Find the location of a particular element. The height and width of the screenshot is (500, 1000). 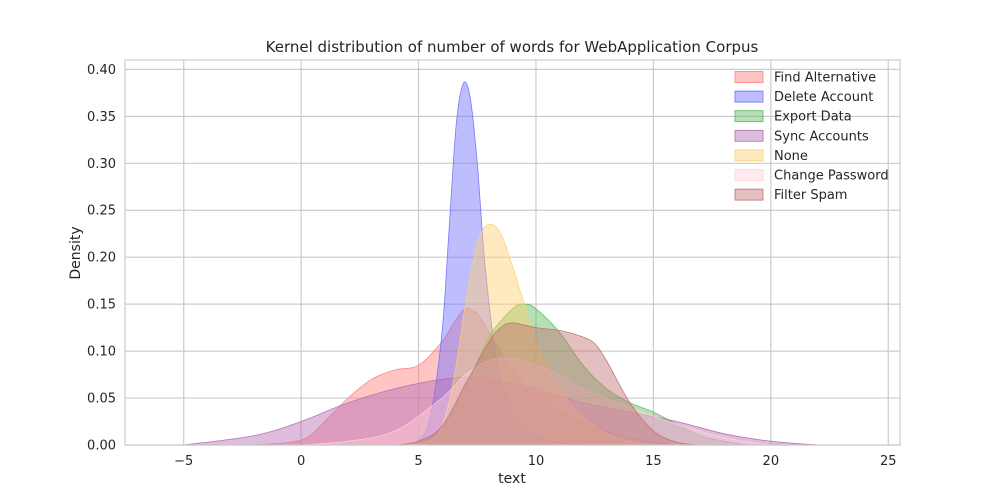

density-line-delete-account is located at coordinates (489, 263).